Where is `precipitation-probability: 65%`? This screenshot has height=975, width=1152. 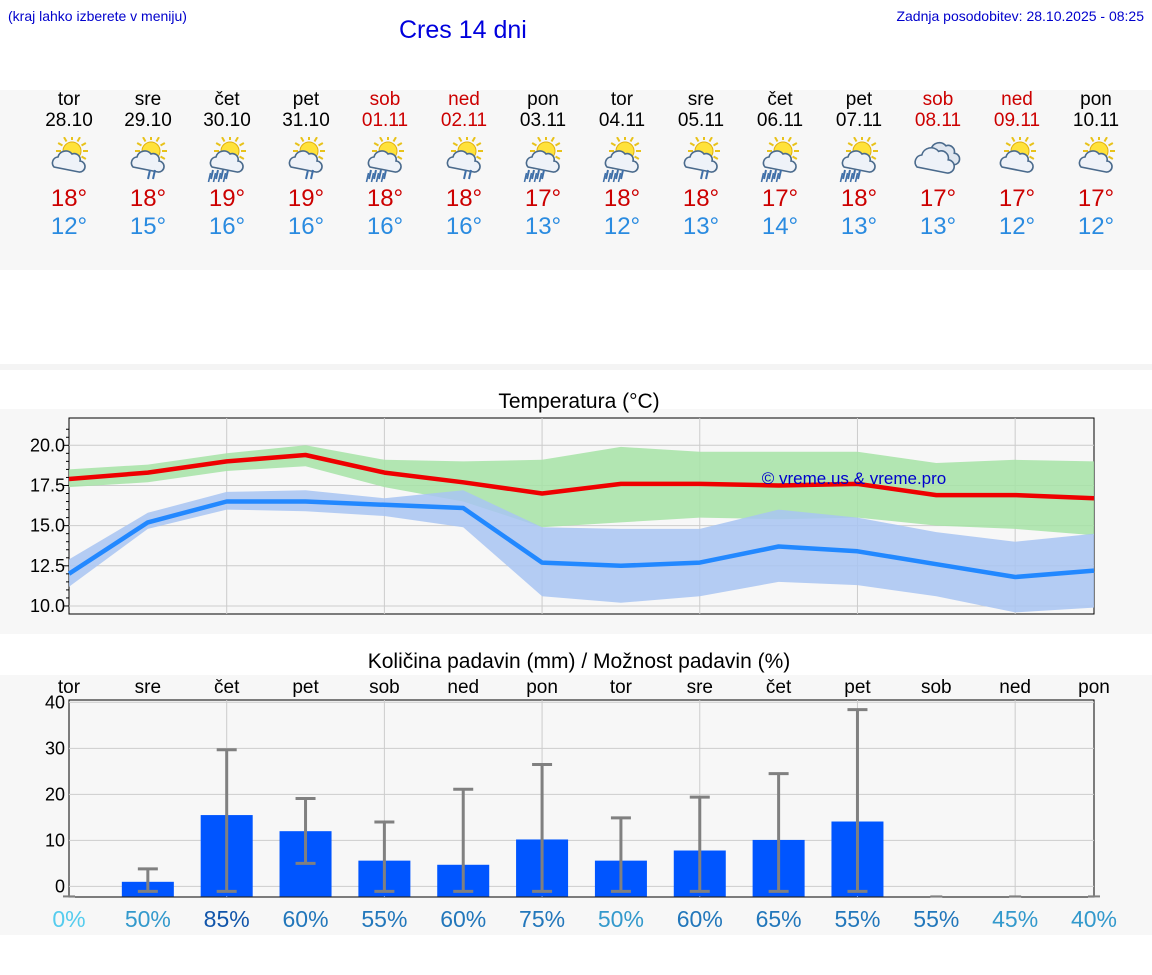 precipitation-probability: 65% is located at coordinates (779, 919).